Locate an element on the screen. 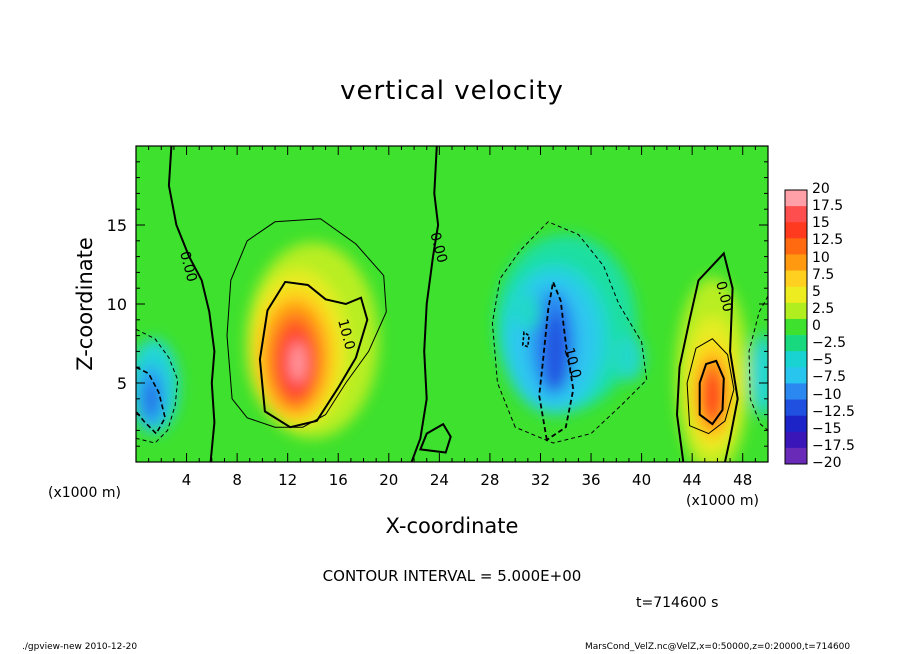 This screenshot has height=654, width=904. colorbar-label: −15 is located at coordinates (827, 428).